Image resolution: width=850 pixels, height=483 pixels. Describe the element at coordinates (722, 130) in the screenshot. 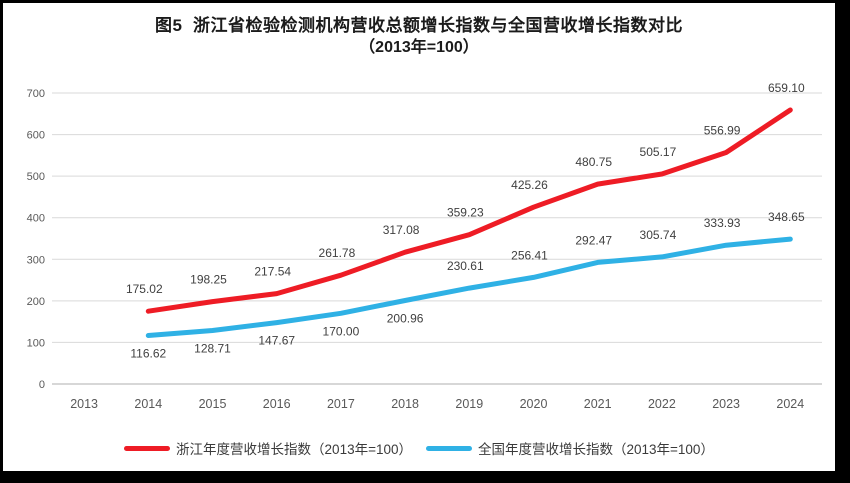

I see `data-point-label: 556.99` at that location.